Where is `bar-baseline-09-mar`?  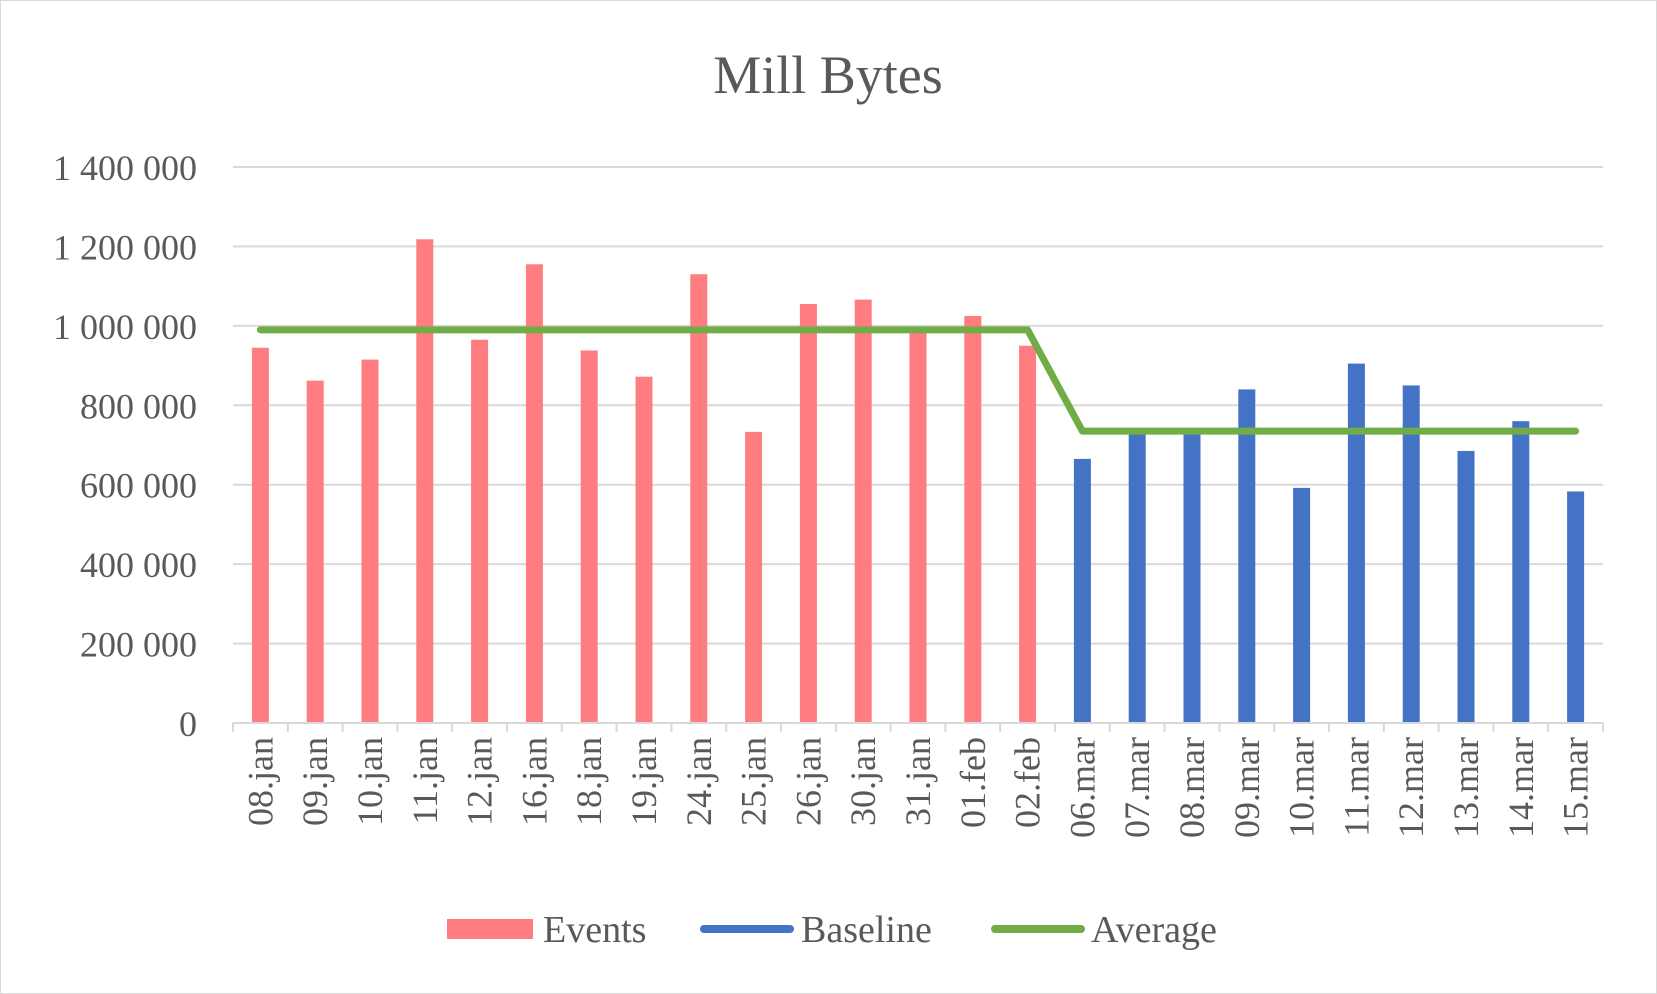
bar-baseline-09-mar is located at coordinates (1247, 556).